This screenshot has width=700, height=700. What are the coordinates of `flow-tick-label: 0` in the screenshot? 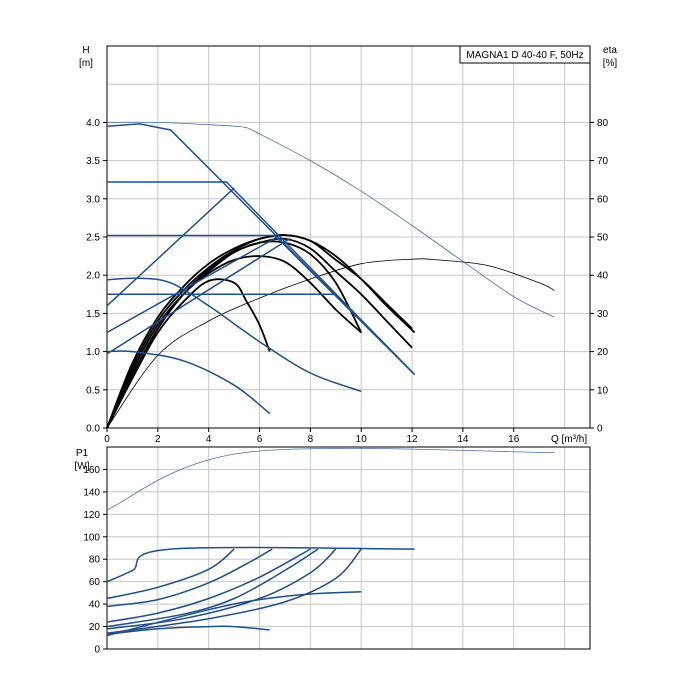 It's located at (107, 439).